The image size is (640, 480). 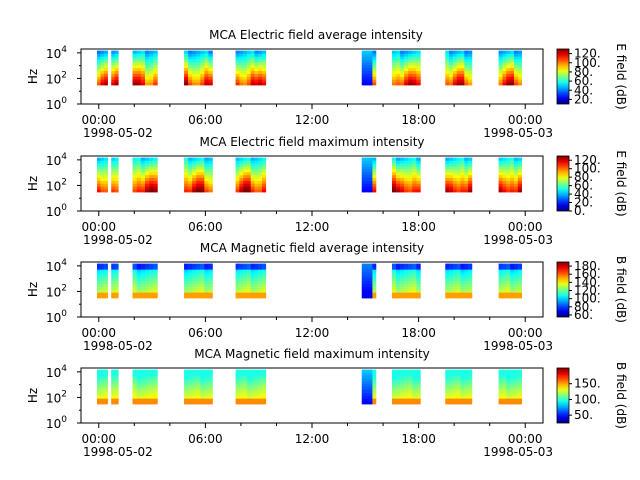 What do you see at coordinates (583, 81) in the screenshot?
I see `colorbar-tick-label: 60.` at bounding box center [583, 81].